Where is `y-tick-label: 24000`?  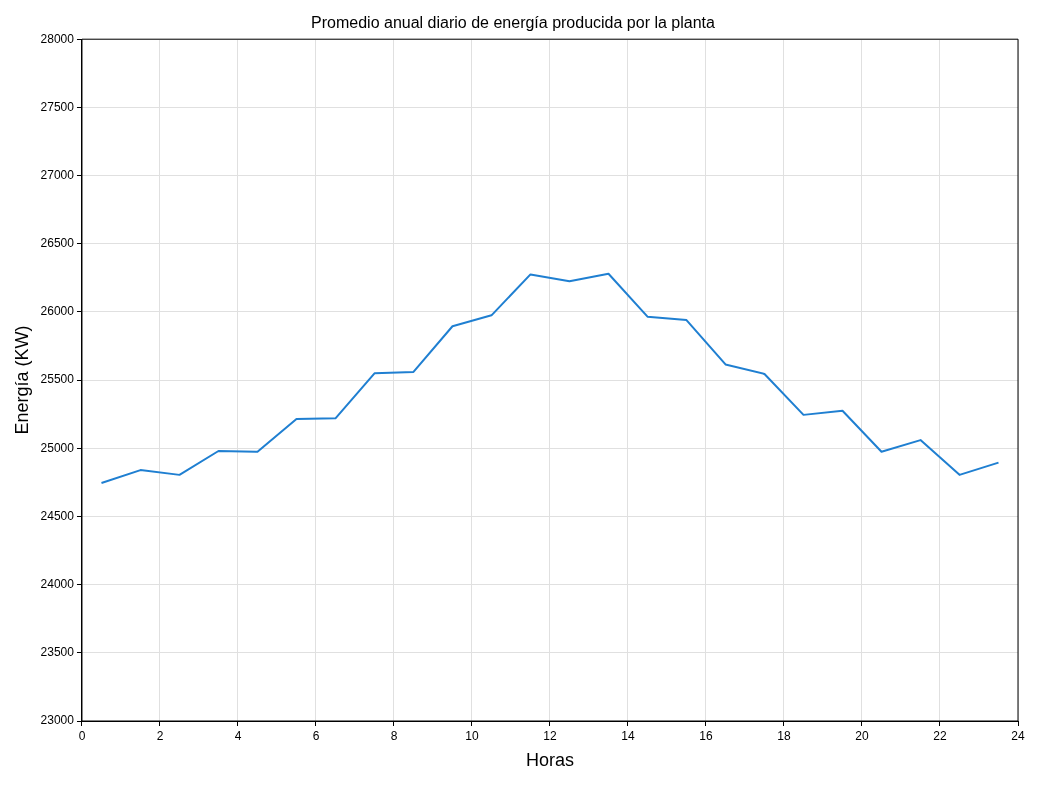 y-tick-label: 24000 is located at coordinates (57, 583).